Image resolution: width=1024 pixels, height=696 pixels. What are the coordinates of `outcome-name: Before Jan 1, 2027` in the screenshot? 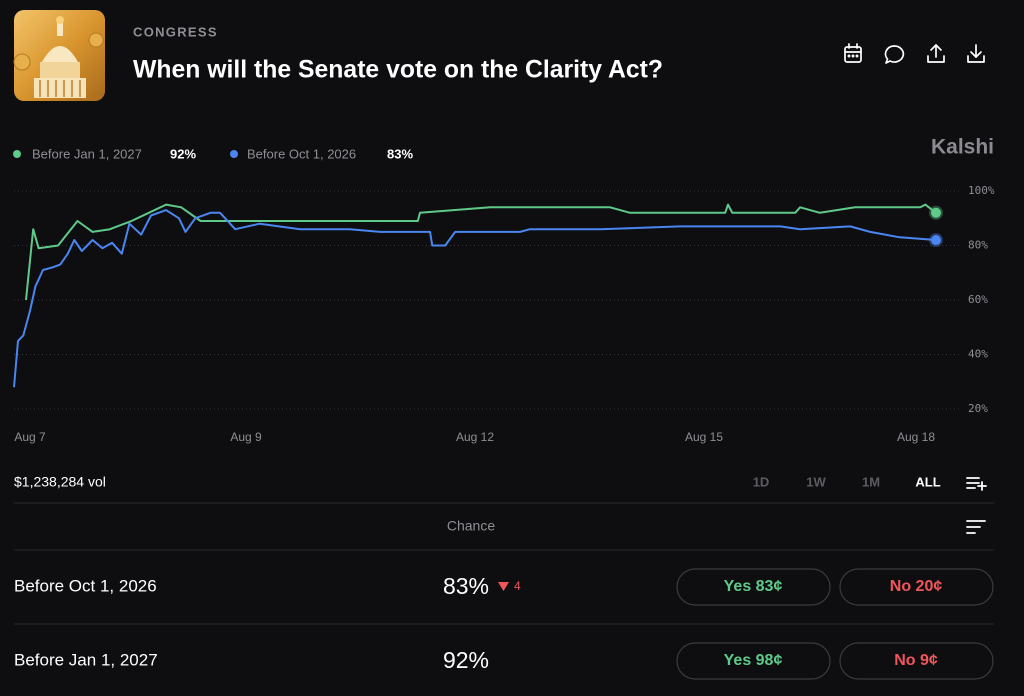 It's located at (86, 659).